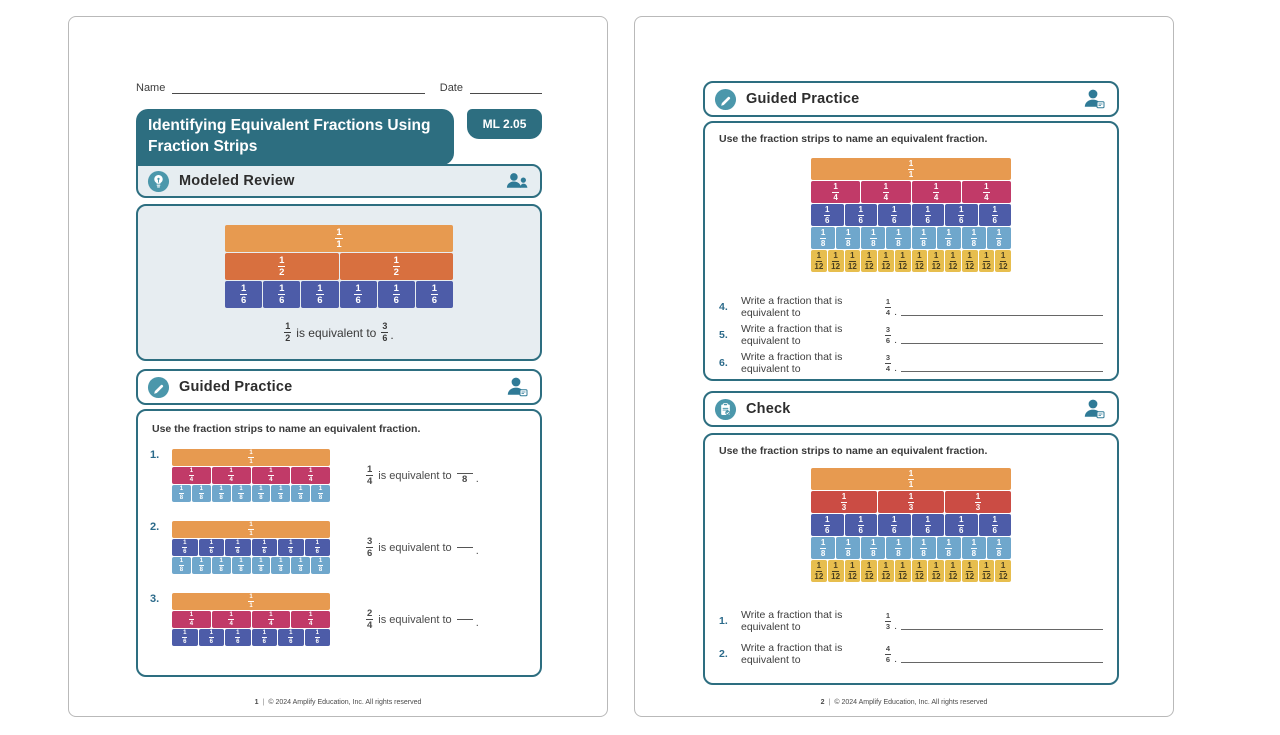  I want to click on person-card-icon, so click(517, 387).